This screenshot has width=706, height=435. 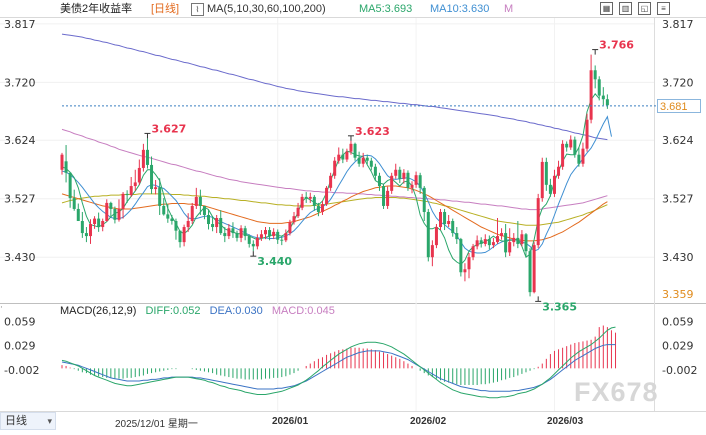 What do you see at coordinates (428, 421) in the screenshot?
I see `x-label-feb: 2026/02` at bounding box center [428, 421].